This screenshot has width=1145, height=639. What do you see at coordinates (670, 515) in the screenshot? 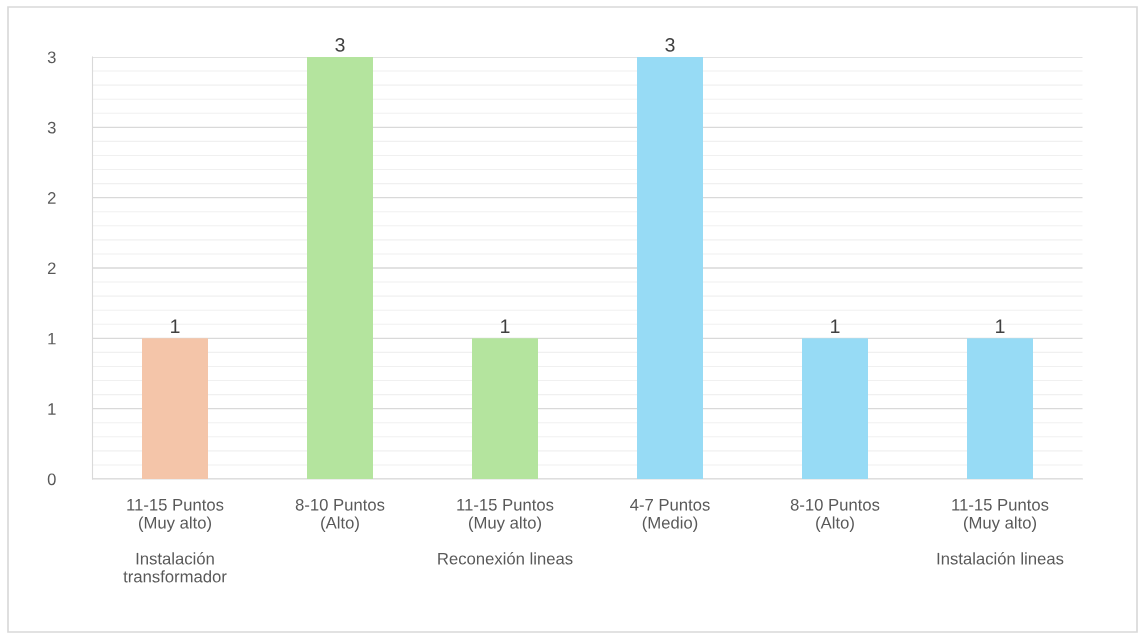
I see `x-tick-label: 4-7 Puntos (Medio)` at bounding box center [670, 515].